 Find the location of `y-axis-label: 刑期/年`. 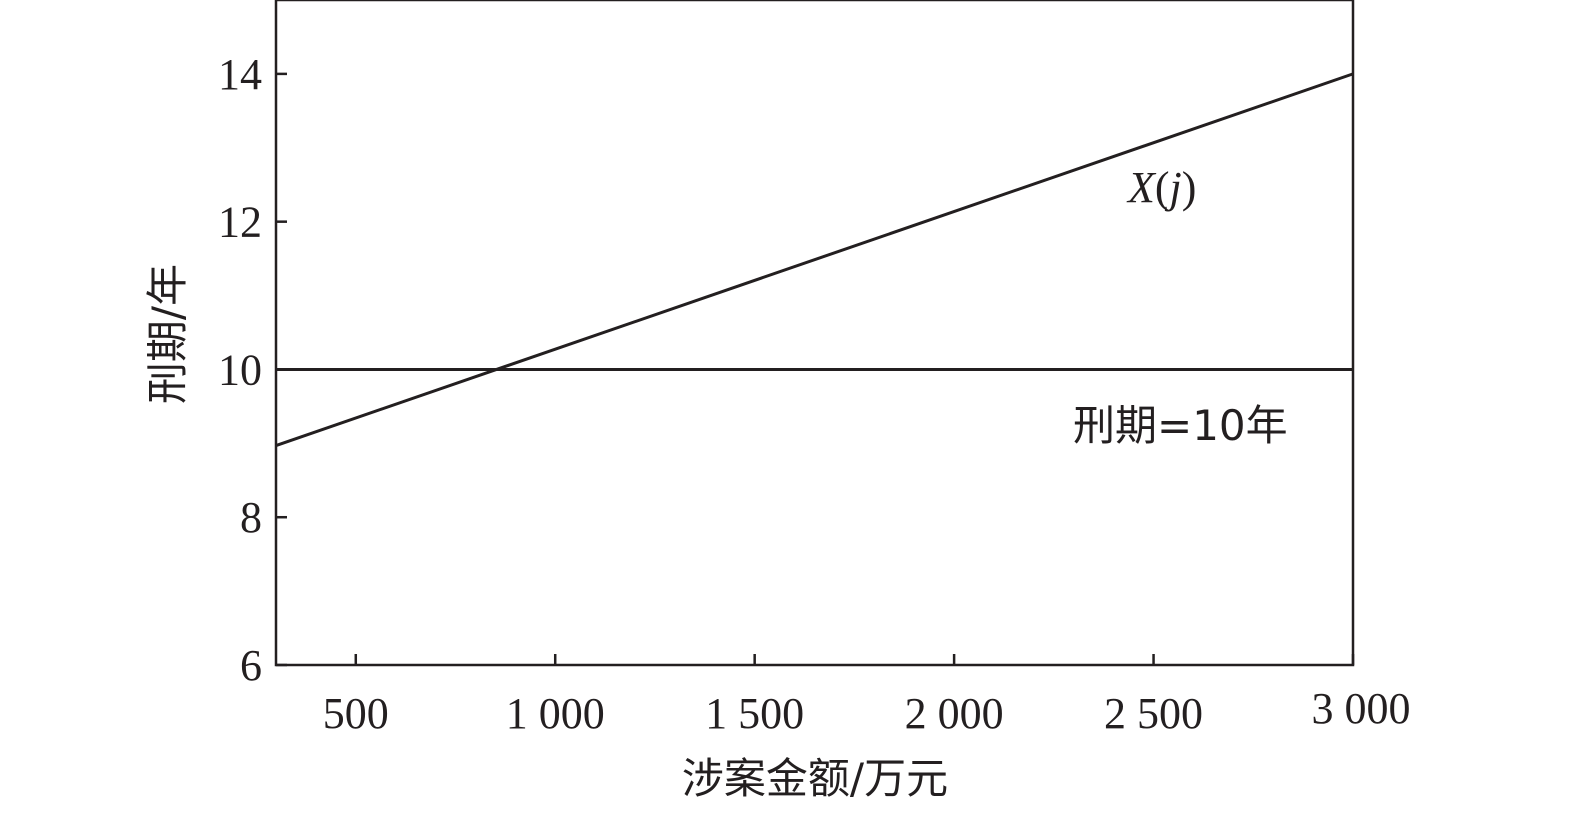

y-axis-label: 刑期/年 is located at coordinates (167, 334).